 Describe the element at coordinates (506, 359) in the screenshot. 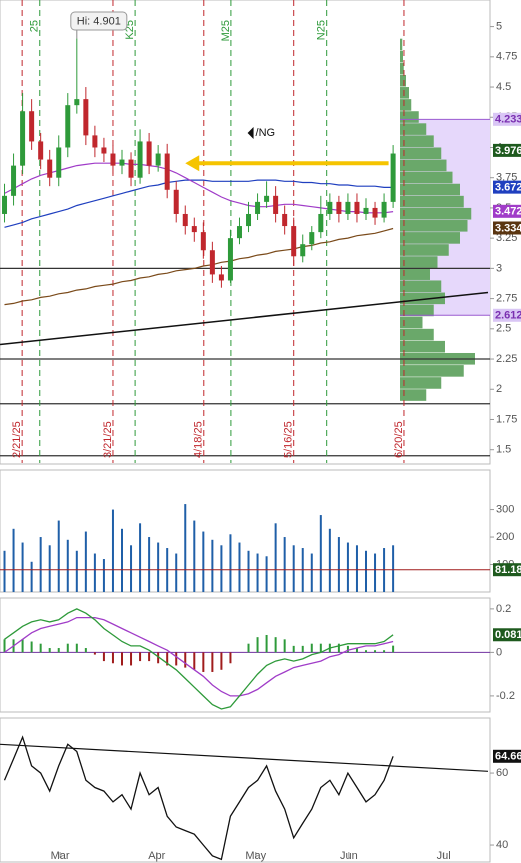

I see `y-tick-label: 2.25` at that location.